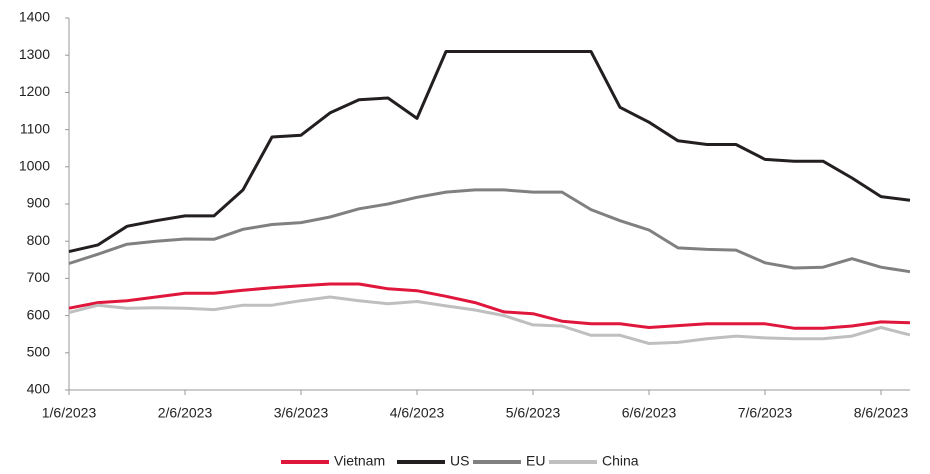 Image resolution: width=930 pixels, height=474 pixels. What do you see at coordinates (301, 413) in the screenshot?
I see `x-tick-label: 3/6/2023` at bounding box center [301, 413].